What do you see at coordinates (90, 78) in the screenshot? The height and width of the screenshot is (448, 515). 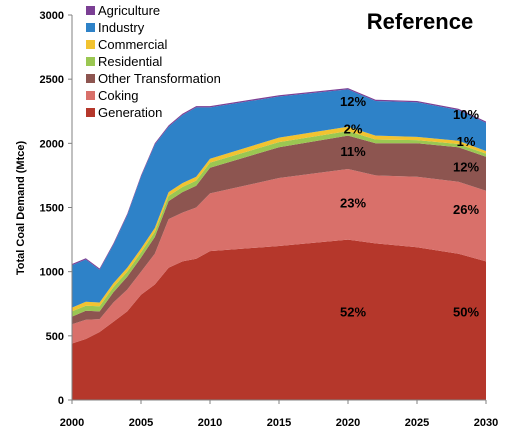 I see `legend-swatch-other-transformation` at bounding box center [90, 78].